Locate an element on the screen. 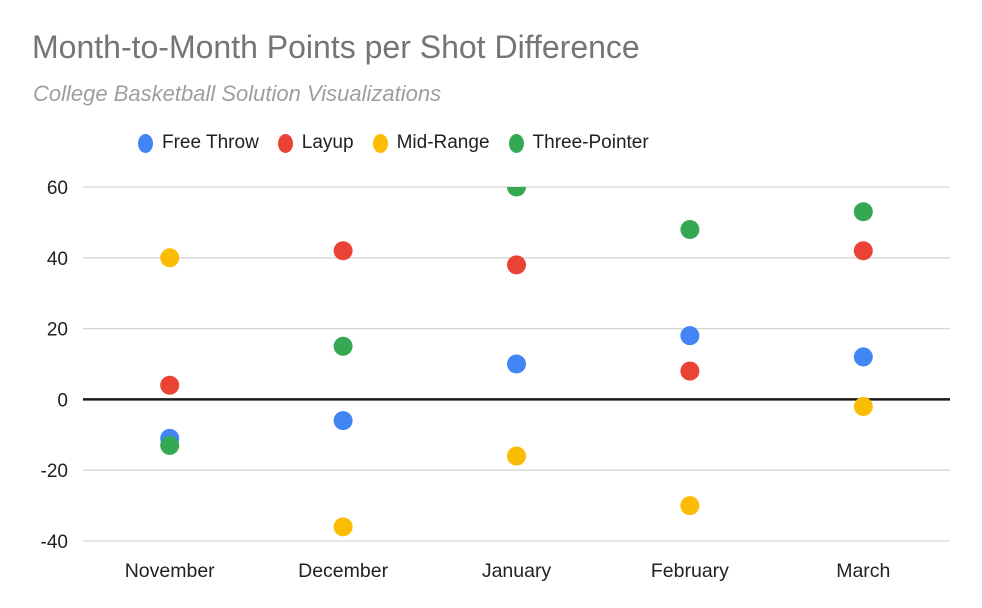 The image size is (982, 608). y-tick-label: 40 is located at coordinates (57, 259).